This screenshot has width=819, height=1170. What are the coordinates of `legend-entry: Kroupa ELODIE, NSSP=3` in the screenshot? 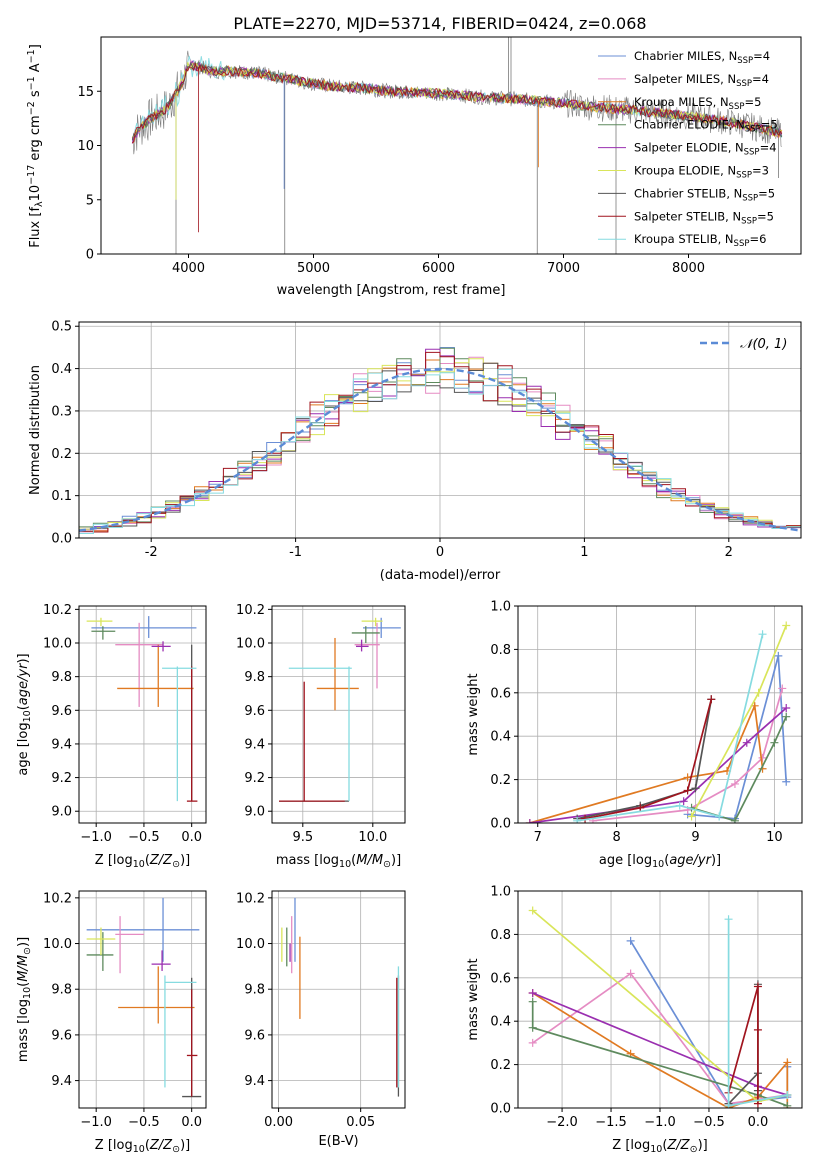 It's located at (701, 172).